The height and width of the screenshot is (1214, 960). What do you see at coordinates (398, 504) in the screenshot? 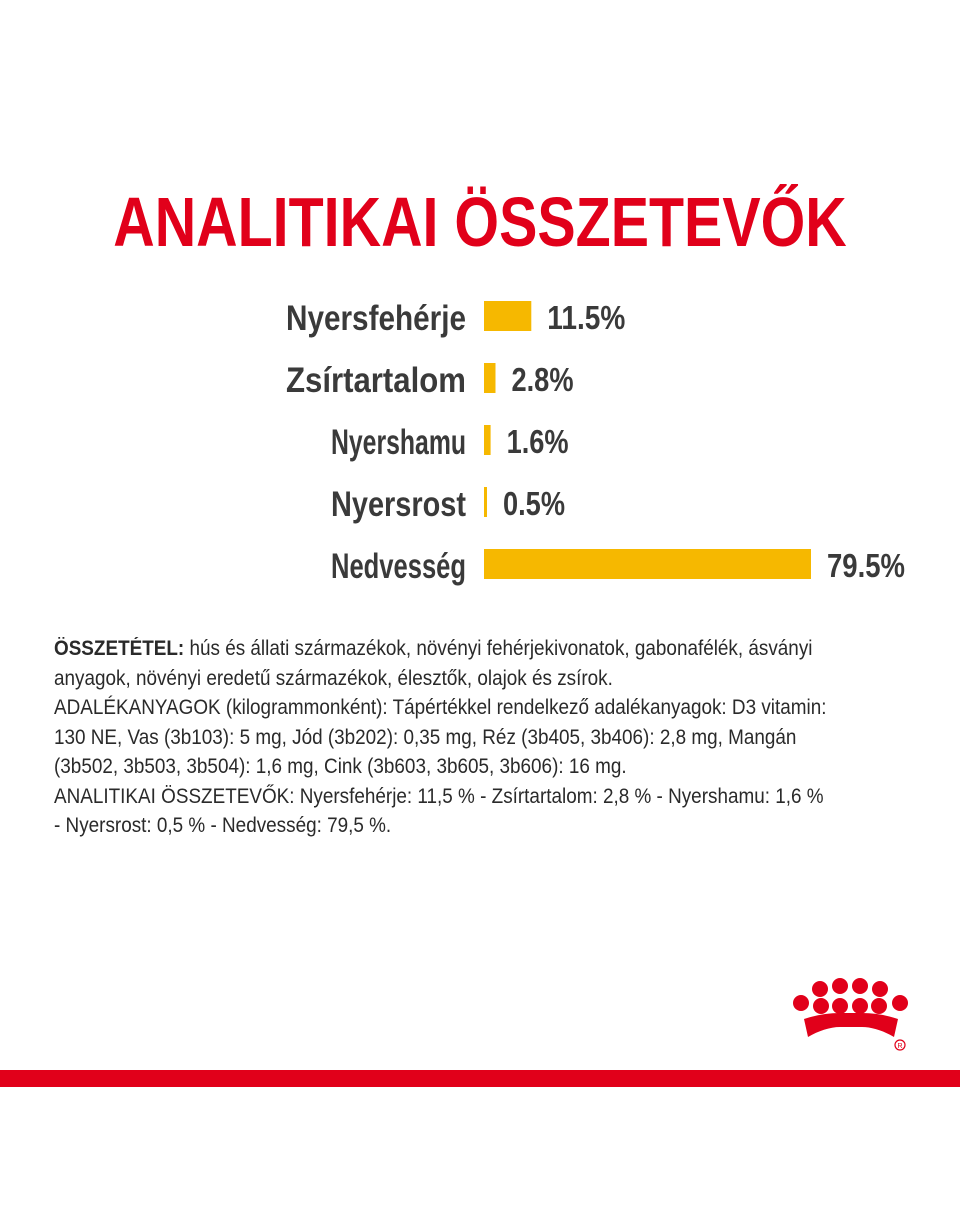
I see `category-label: Nyersrost` at bounding box center [398, 504].